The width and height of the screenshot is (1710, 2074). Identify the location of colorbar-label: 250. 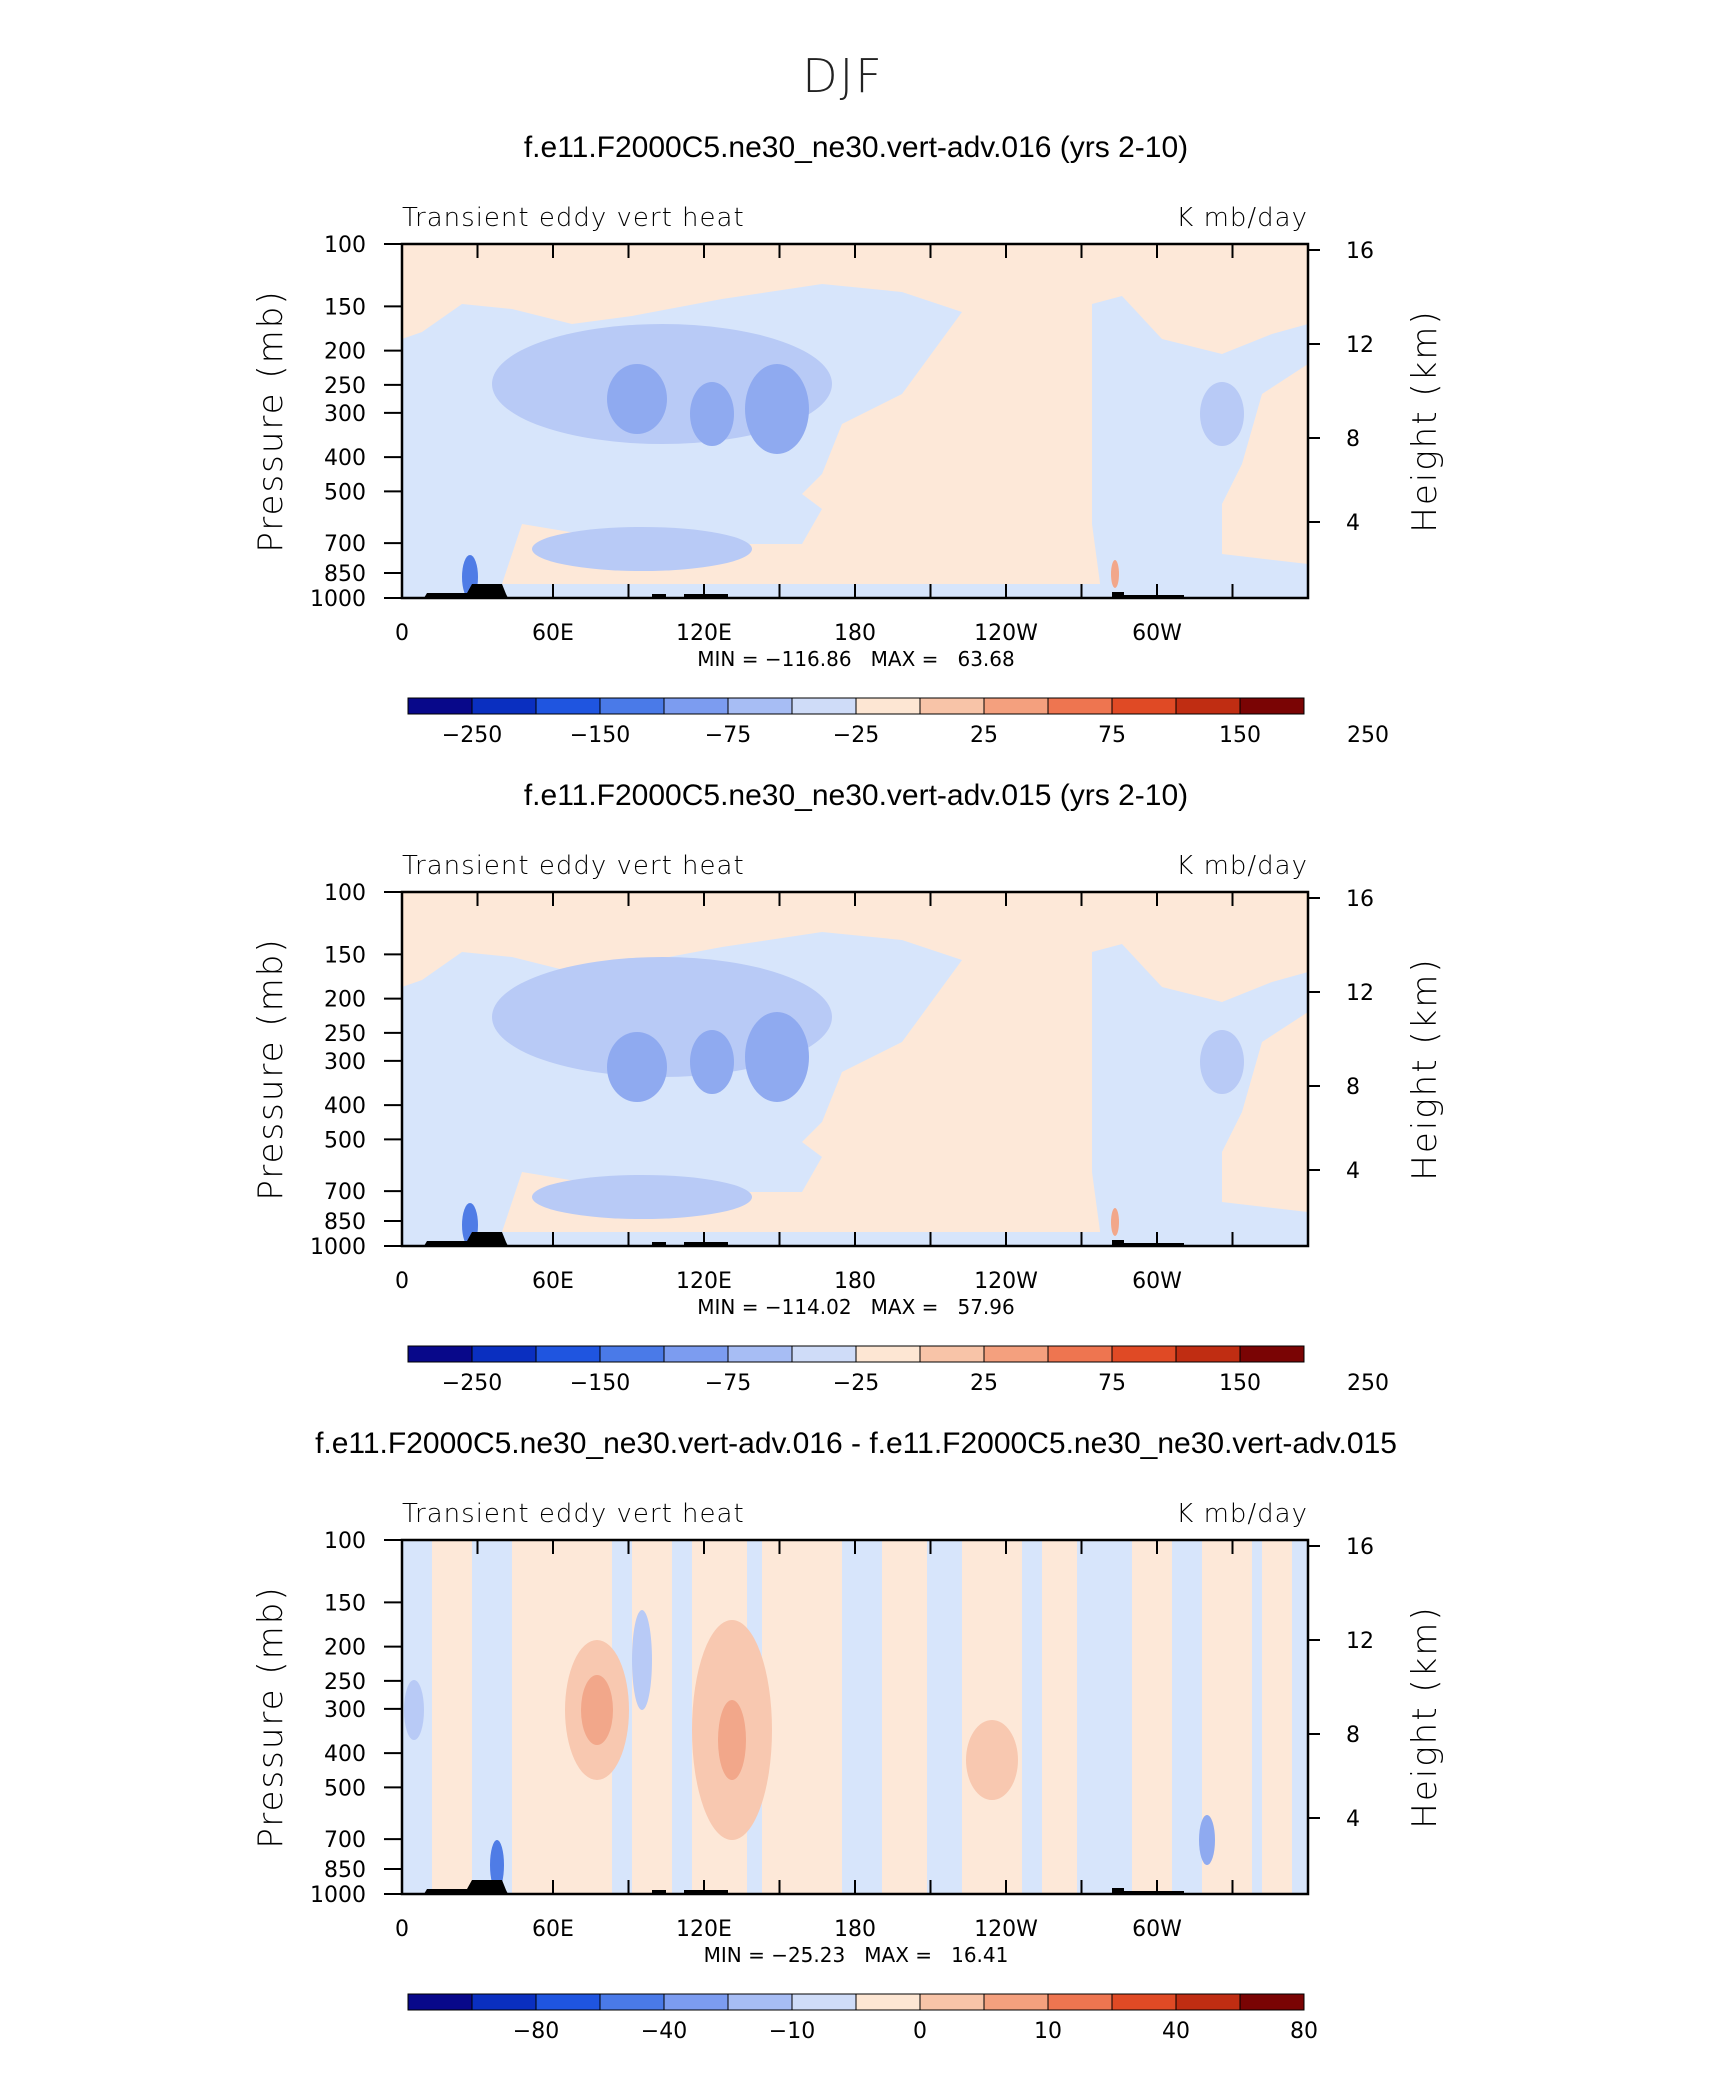
(1368, 1383).